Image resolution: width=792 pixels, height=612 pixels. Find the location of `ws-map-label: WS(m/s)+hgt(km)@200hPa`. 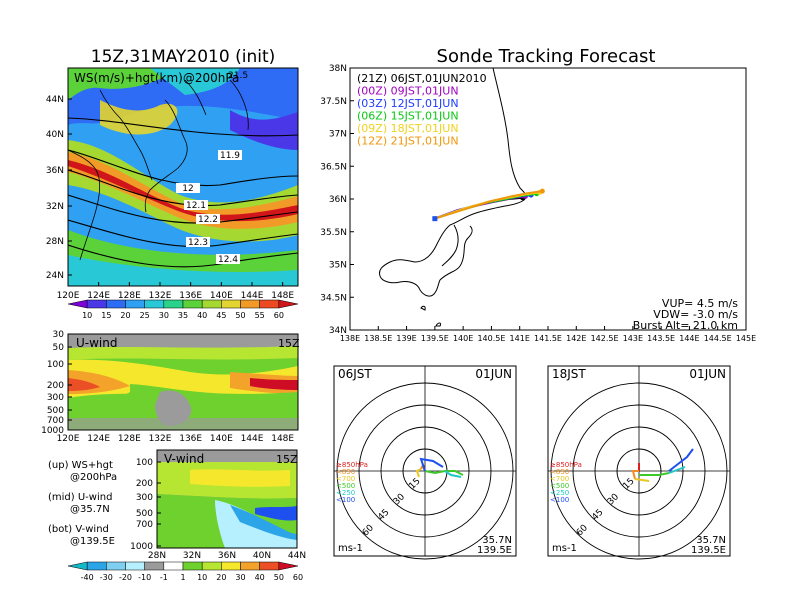

ws-map-label: WS(m/s)+hgt(km)@200hPa is located at coordinates (156, 78).